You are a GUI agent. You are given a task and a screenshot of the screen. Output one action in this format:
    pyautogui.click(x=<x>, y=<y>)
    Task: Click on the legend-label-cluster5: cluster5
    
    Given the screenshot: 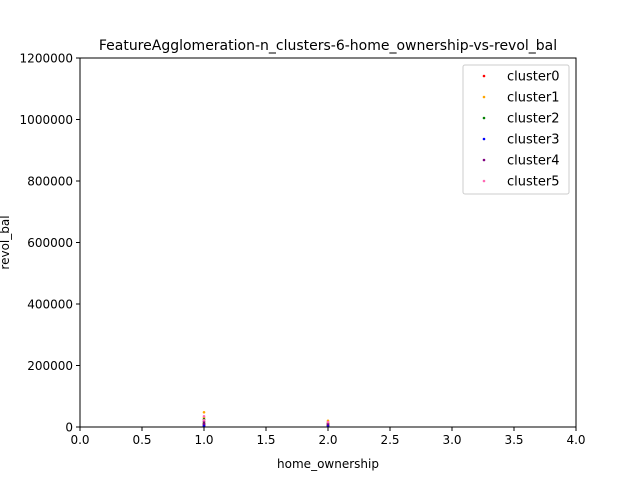 What is the action you would take?
    pyautogui.click(x=533, y=182)
    